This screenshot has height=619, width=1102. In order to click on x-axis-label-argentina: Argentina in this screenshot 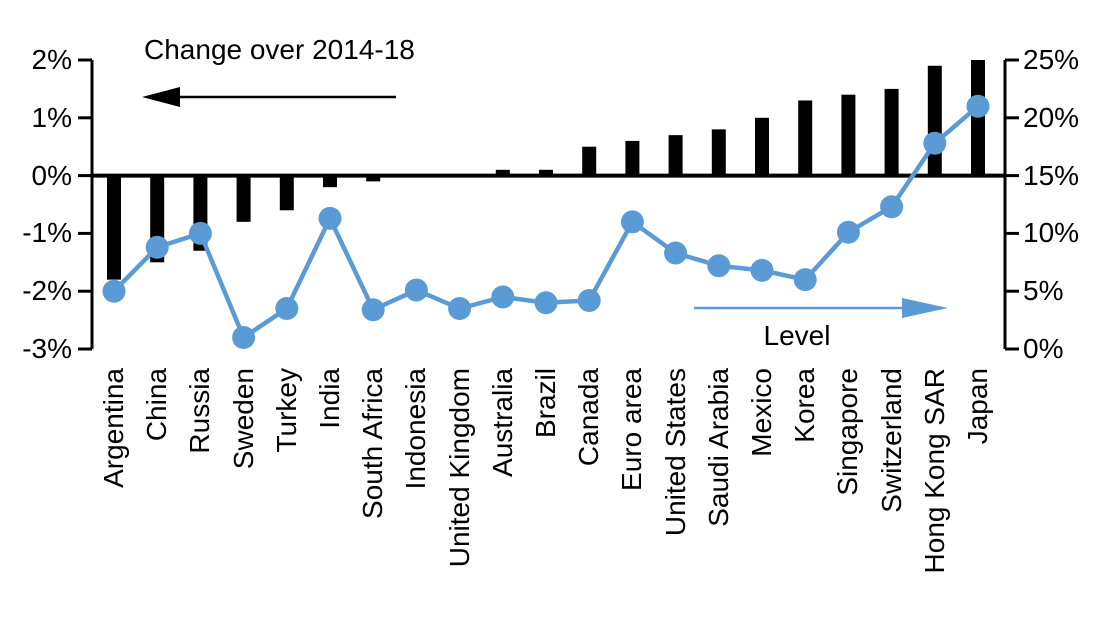, I will do `click(113, 428)`.